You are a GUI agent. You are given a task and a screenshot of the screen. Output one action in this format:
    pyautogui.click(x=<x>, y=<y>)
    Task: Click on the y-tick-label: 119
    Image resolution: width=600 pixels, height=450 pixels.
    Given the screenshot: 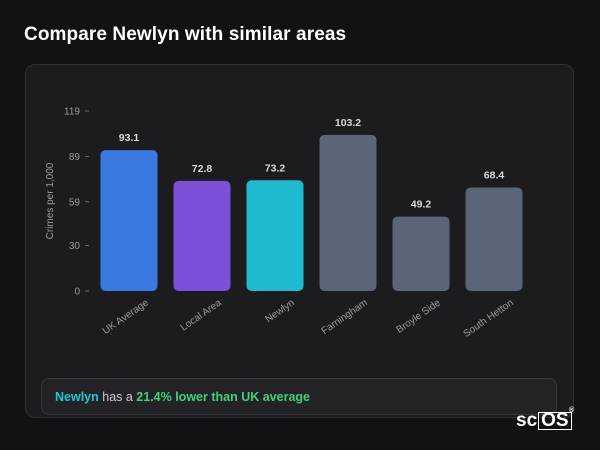 What is the action you would take?
    pyautogui.click(x=72, y=112)
    